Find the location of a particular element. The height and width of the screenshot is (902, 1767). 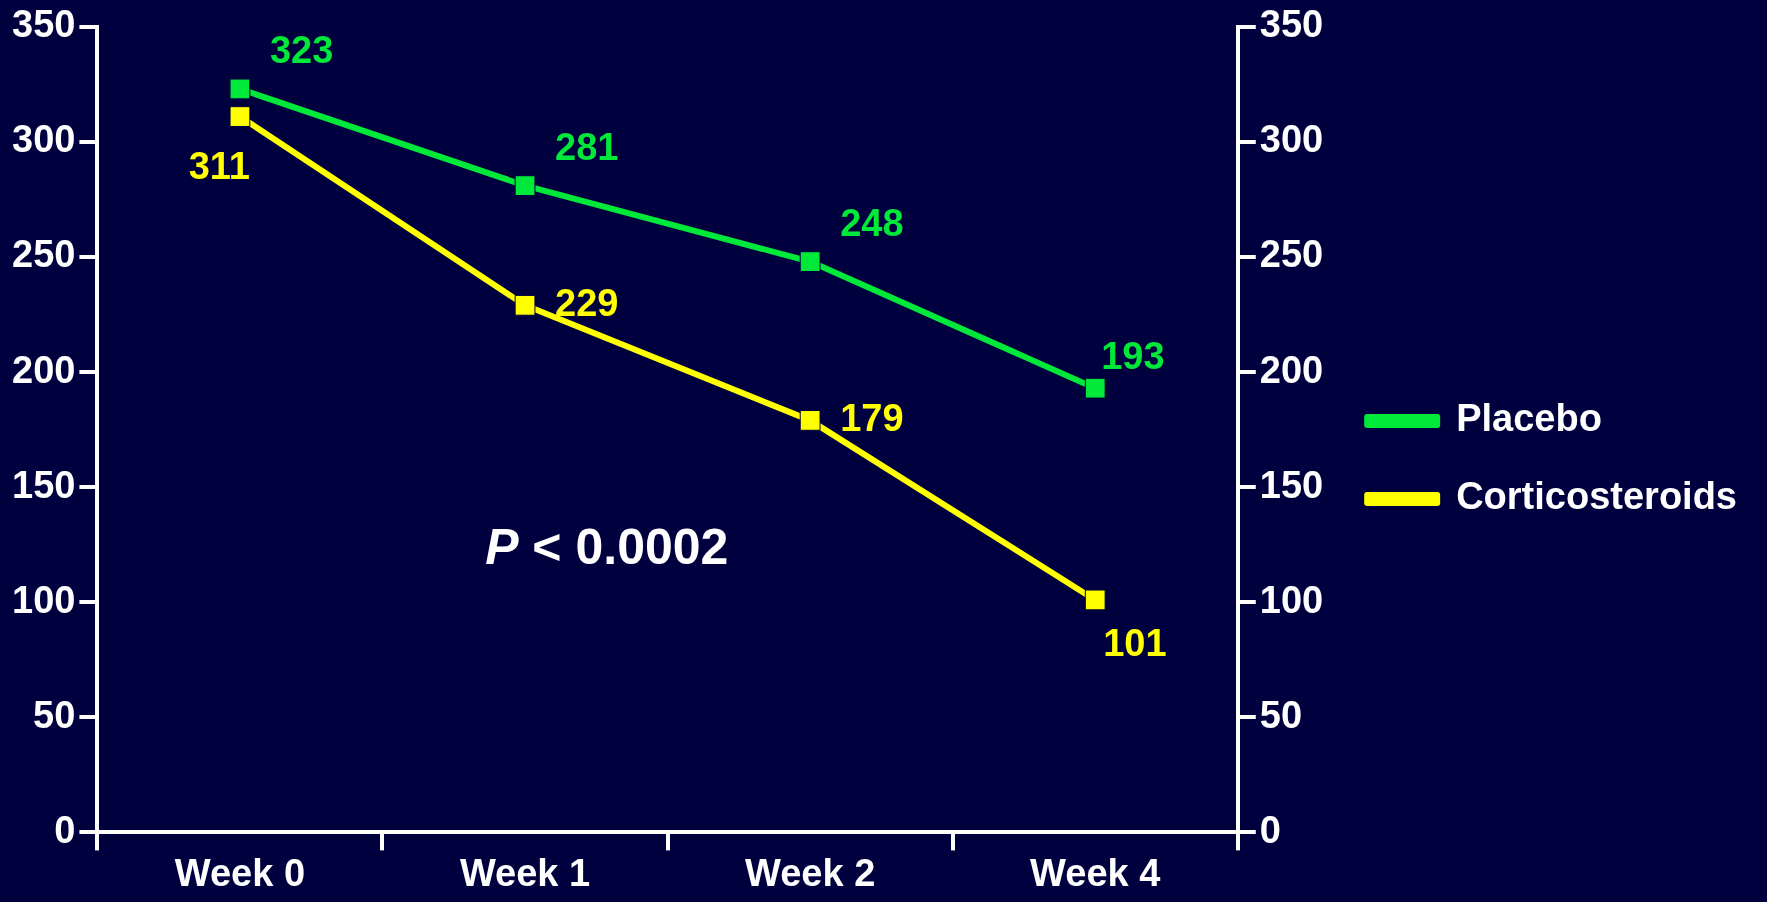

data-label: 311 is located at coordinates (219, 166).